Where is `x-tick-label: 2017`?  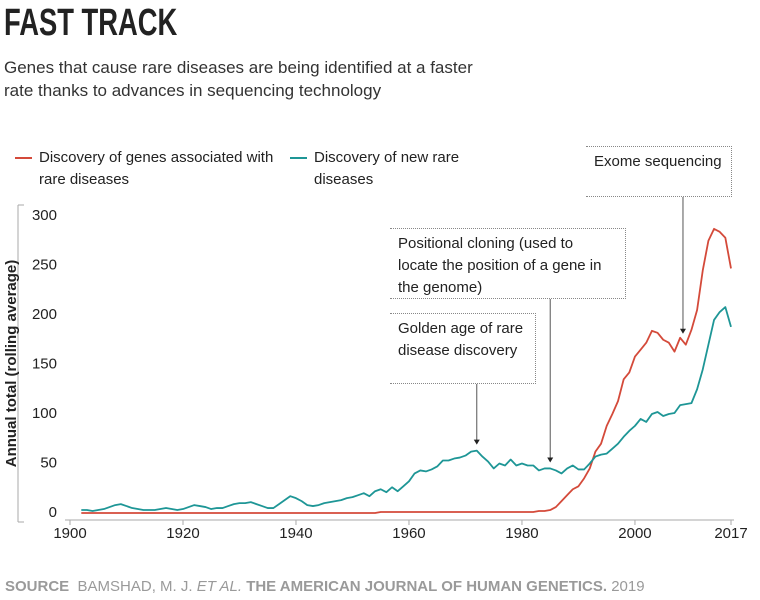 x-tick-label: 2017 is located at coordinates (730, 533).